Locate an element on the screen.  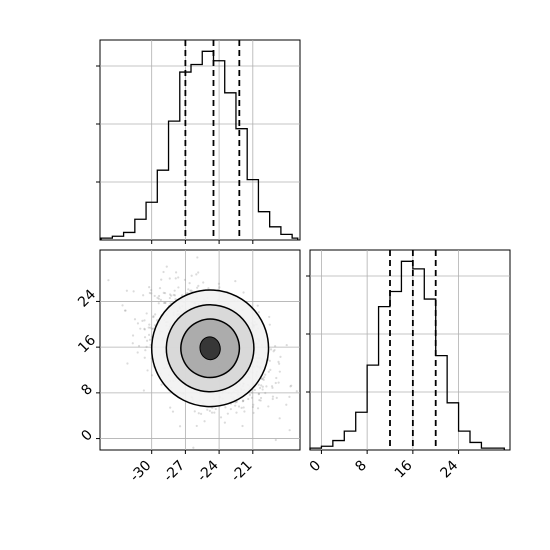
histogram-step-line is located at coordinates (199, 145).